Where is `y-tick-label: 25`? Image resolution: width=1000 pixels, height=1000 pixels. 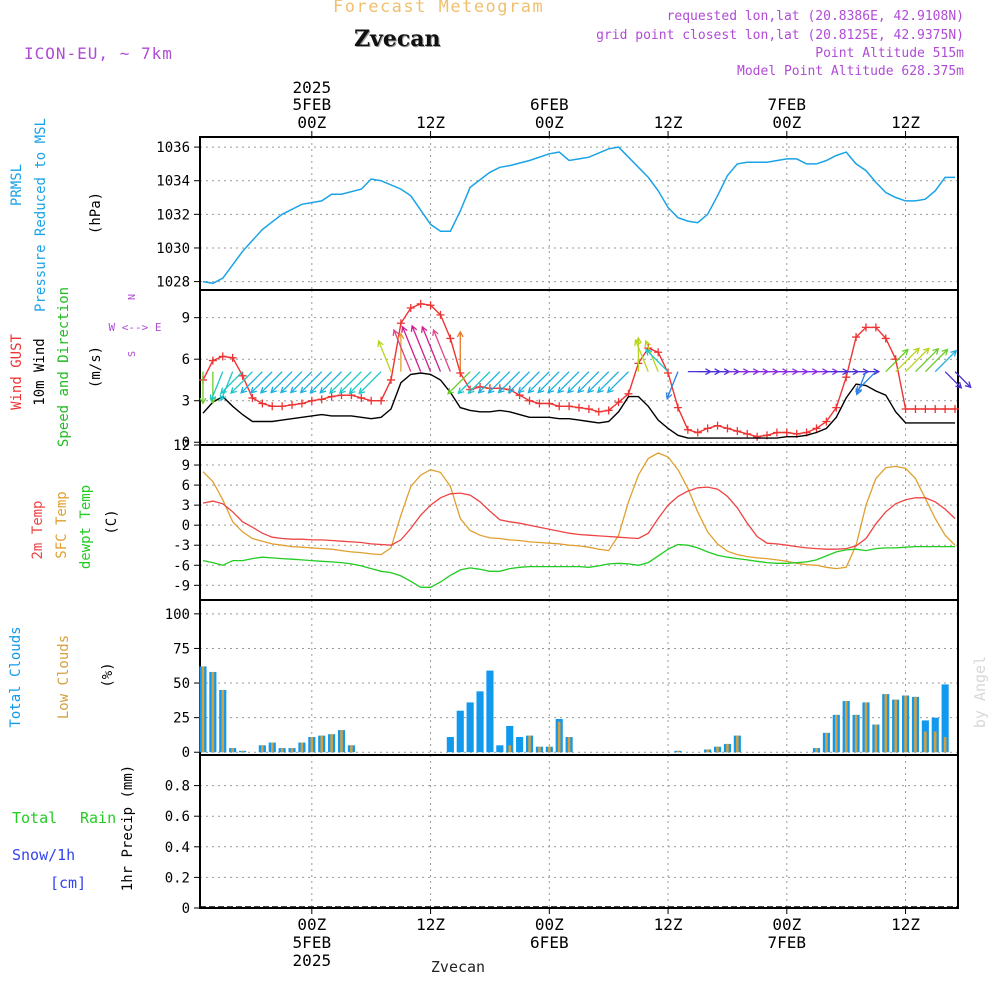 y-tick-label: 25 is located at coordinates (181, 719).